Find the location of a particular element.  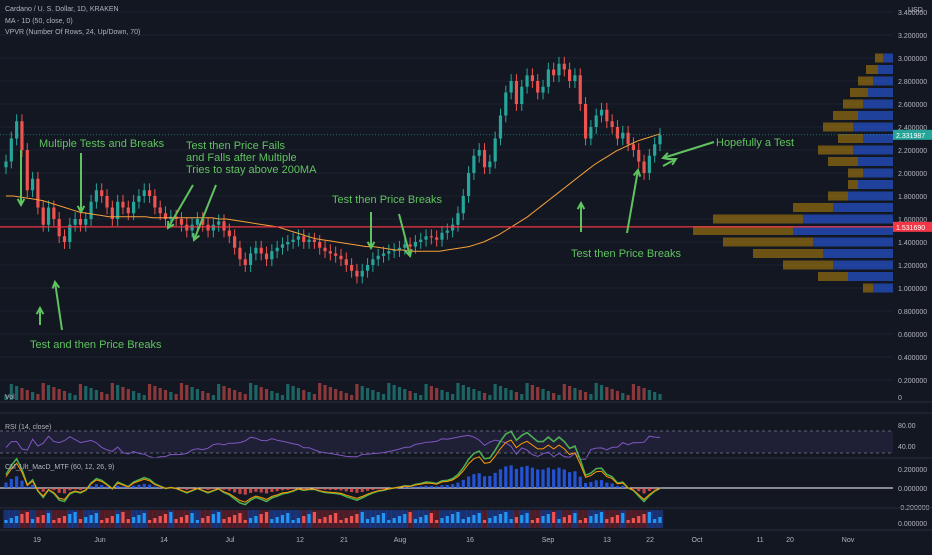

annotation-test-fails-line: Test then Price Fails is located at coordinates (236, 146).